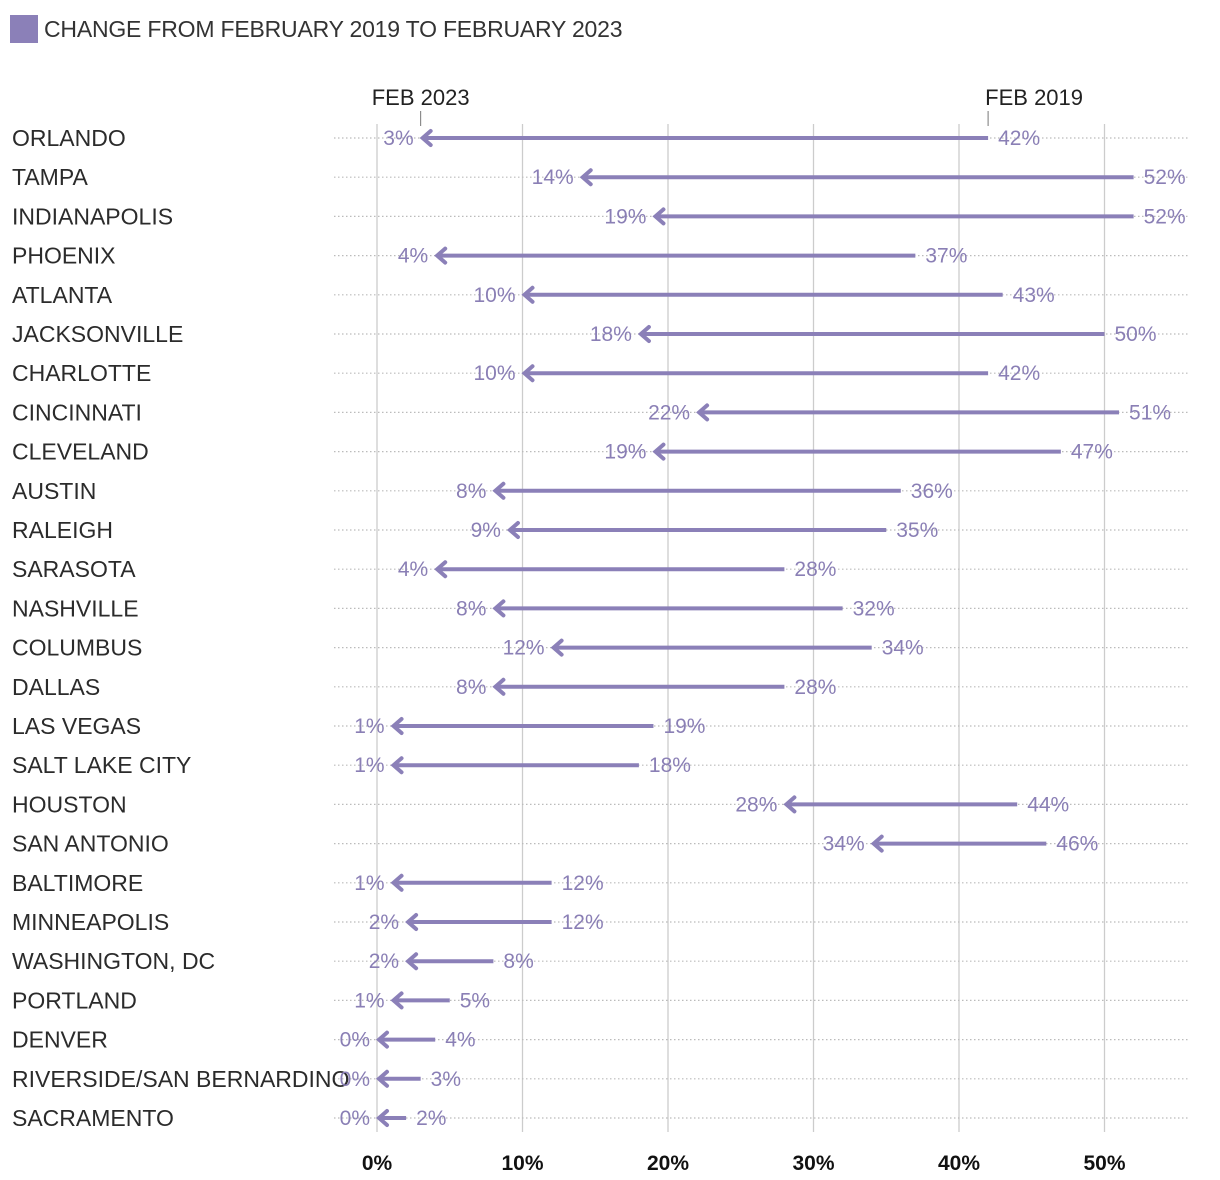  I want to click on city-label: PORTLAND, so click(74, 1000).